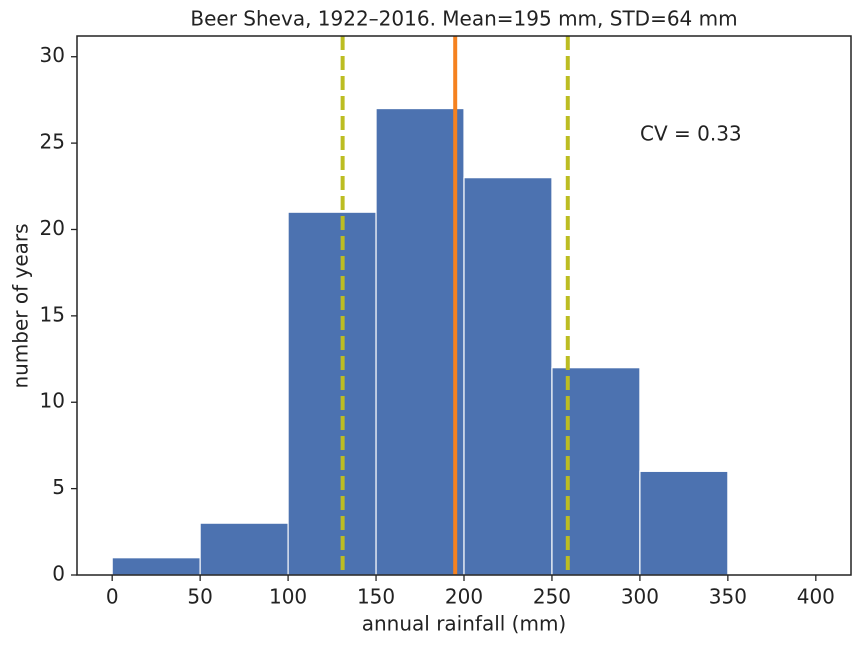  What do you see at coordinates (199, 597) in the screenshot?
I see `x-tick-label: 50` at bounding box center [199, 597].